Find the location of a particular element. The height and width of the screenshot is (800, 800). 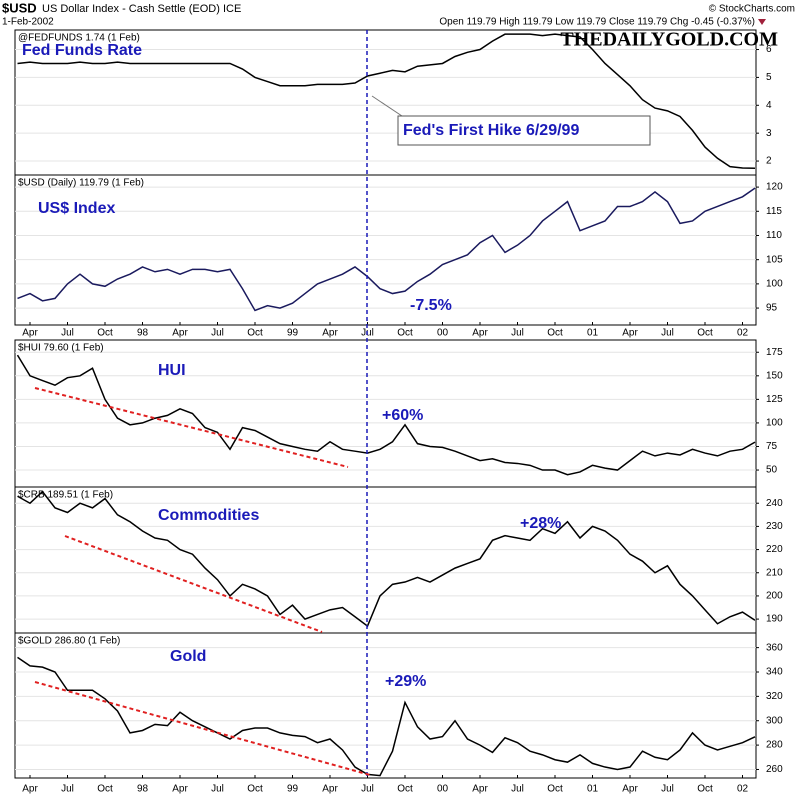

y-tick-label: 6 is located at coordinates (769, 49).